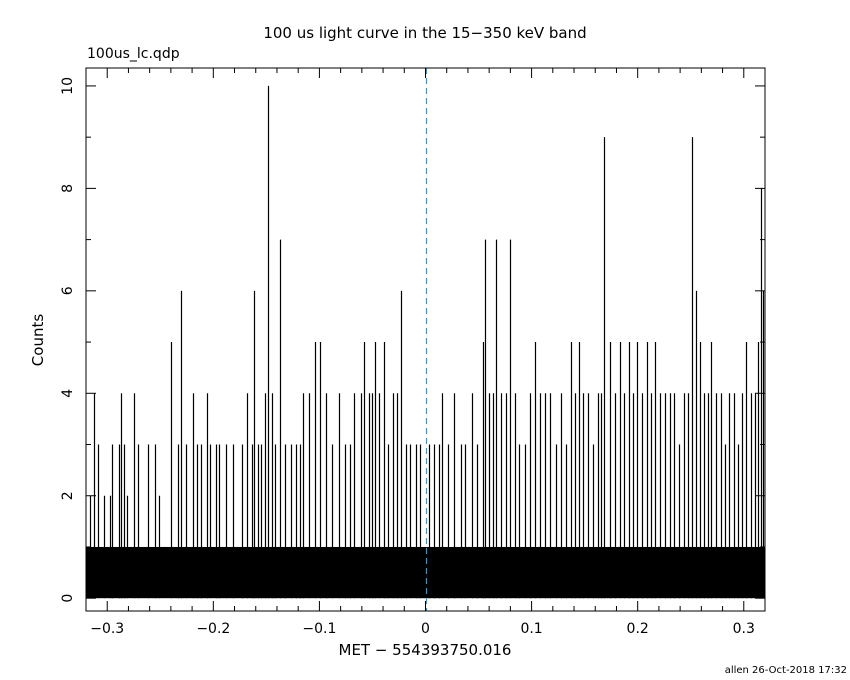 The image size is (850, 680). I want to click on y-axis-label: Counts, so click(38, 340).